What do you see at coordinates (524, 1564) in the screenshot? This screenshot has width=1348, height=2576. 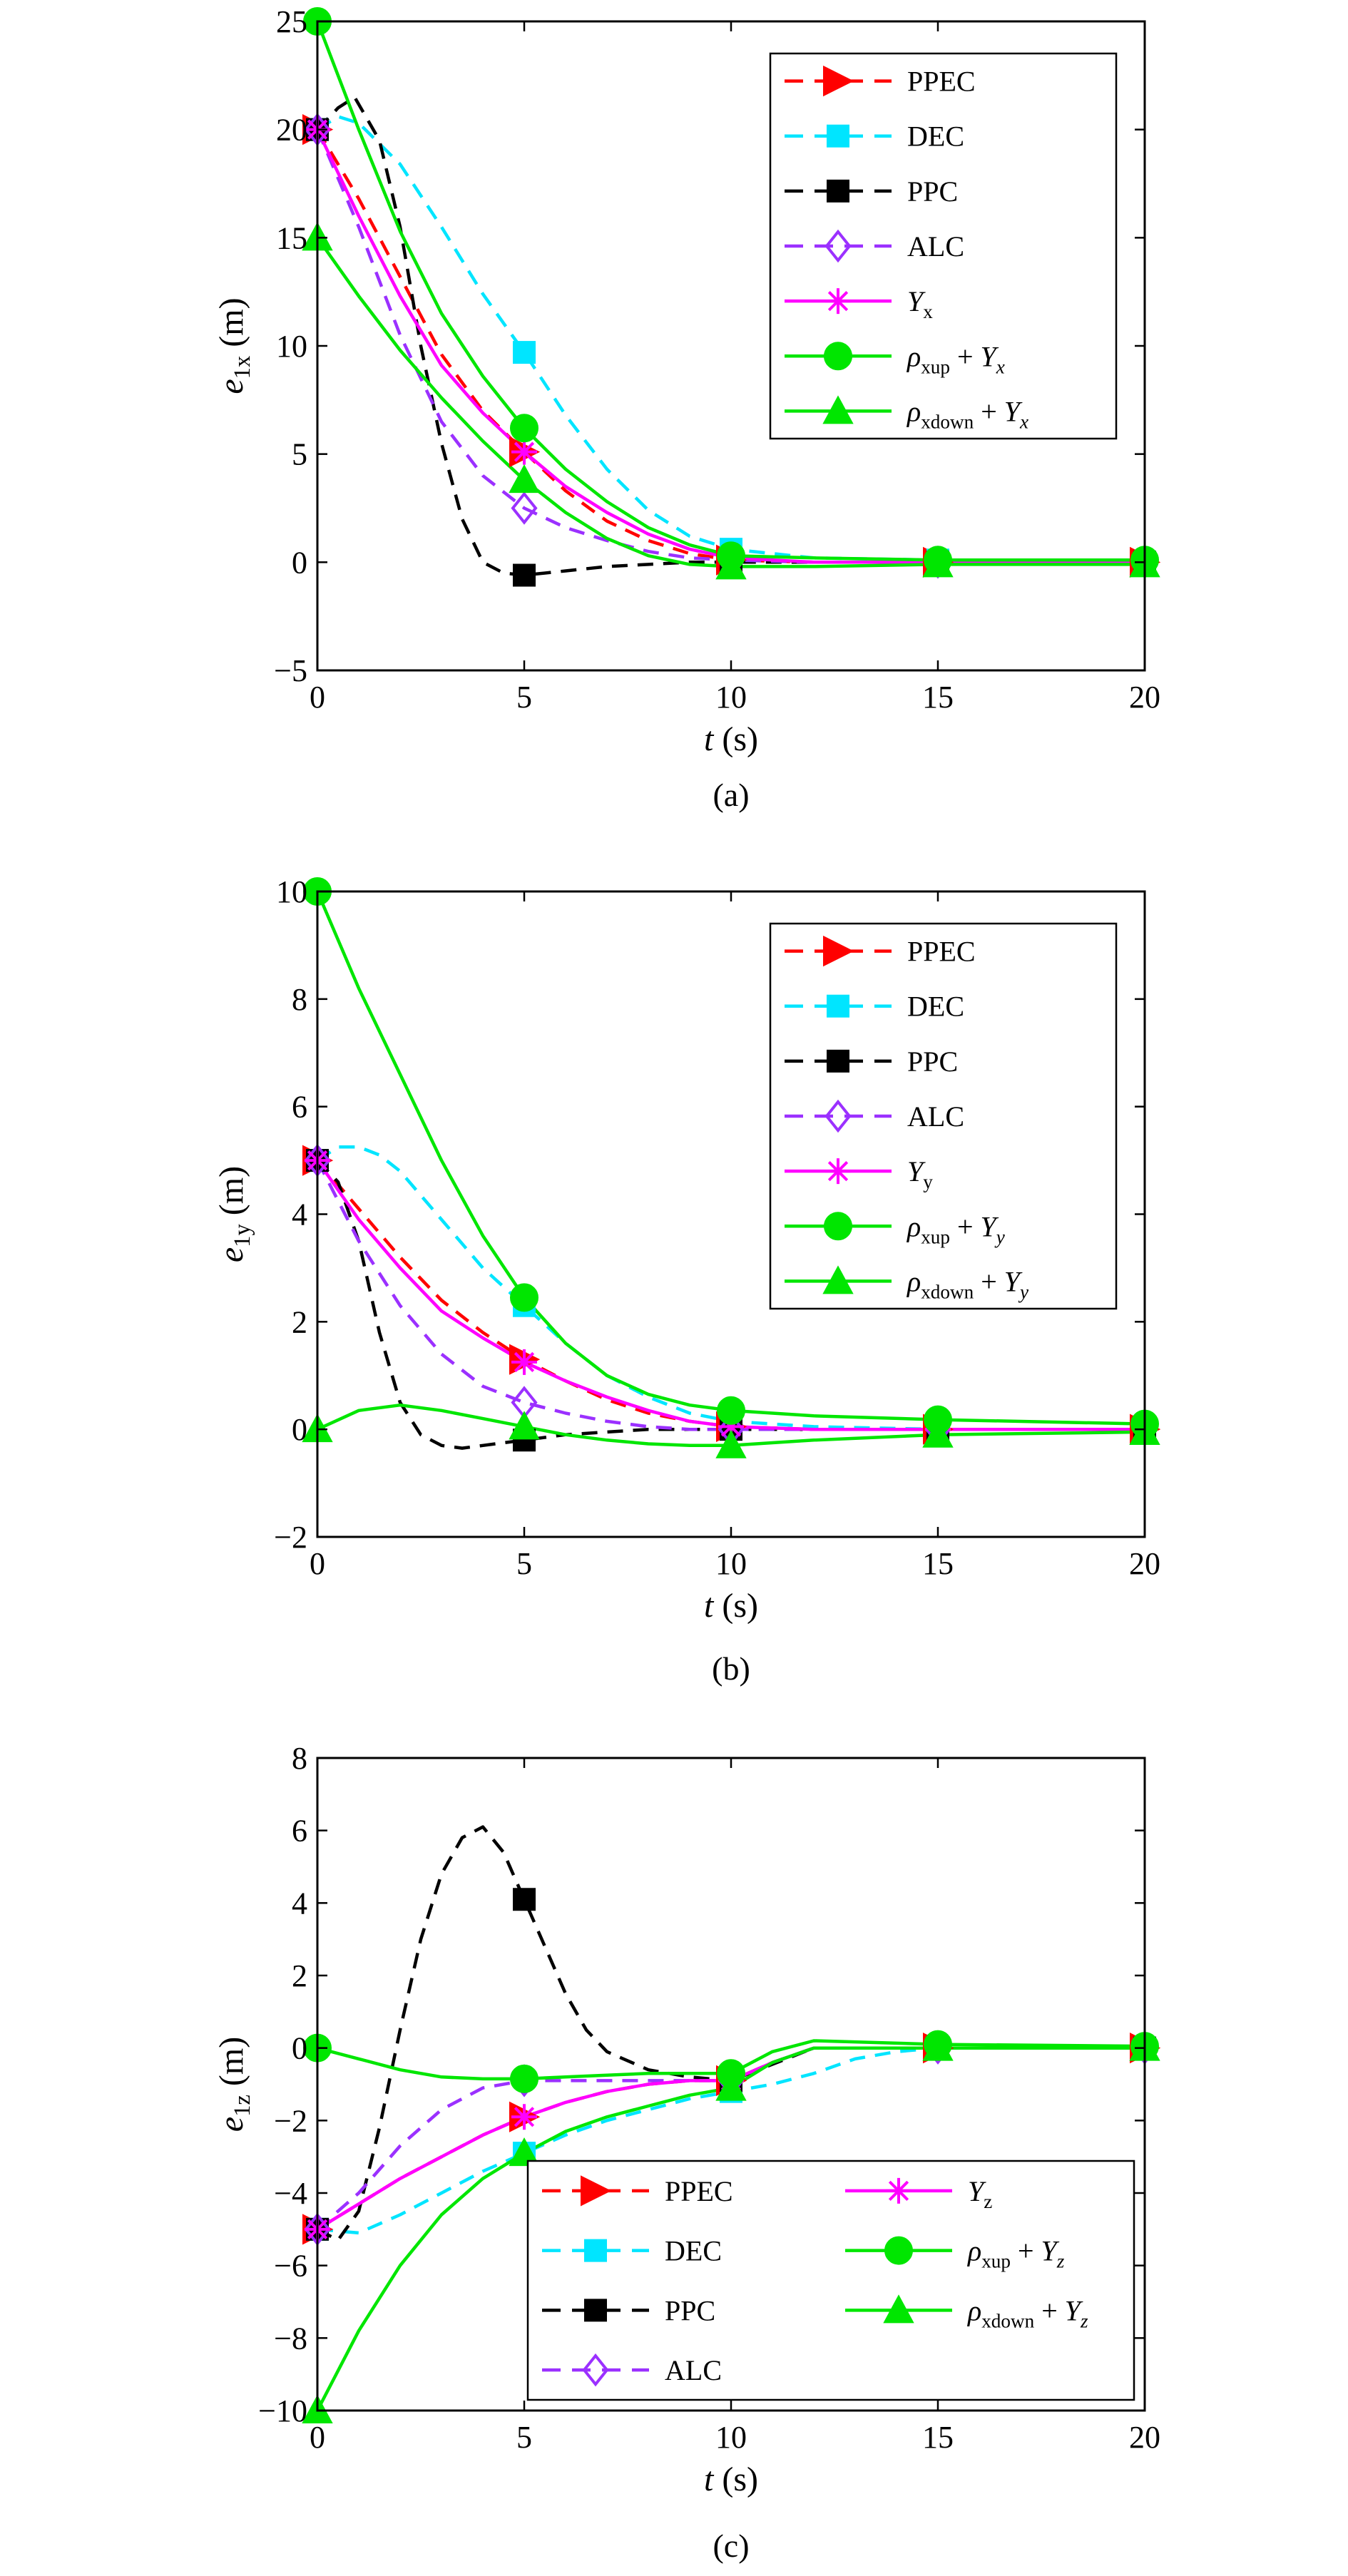 I see `x-tick-label: 5` at bounding box center [524, 1564].